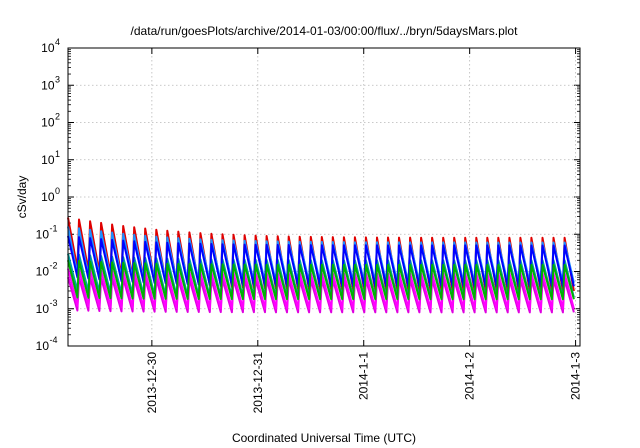 The width and height of the screenshot is (640, 448). I want to click on x-axis-label: Coordinated Universal Time (UTC), so click(324, 438).